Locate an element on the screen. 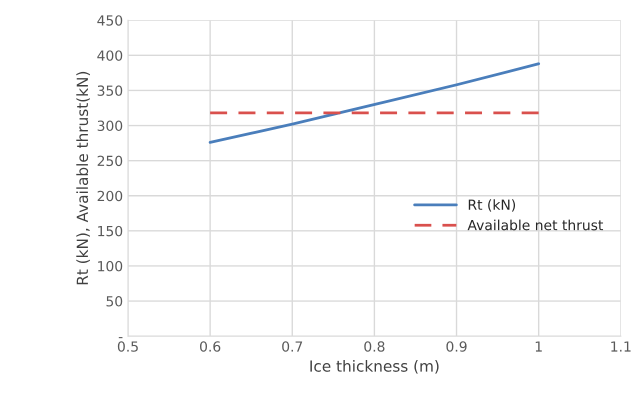 This screenshot has height=405, width=640. y-tick-label: 300 is located at coordinates (110, 126).